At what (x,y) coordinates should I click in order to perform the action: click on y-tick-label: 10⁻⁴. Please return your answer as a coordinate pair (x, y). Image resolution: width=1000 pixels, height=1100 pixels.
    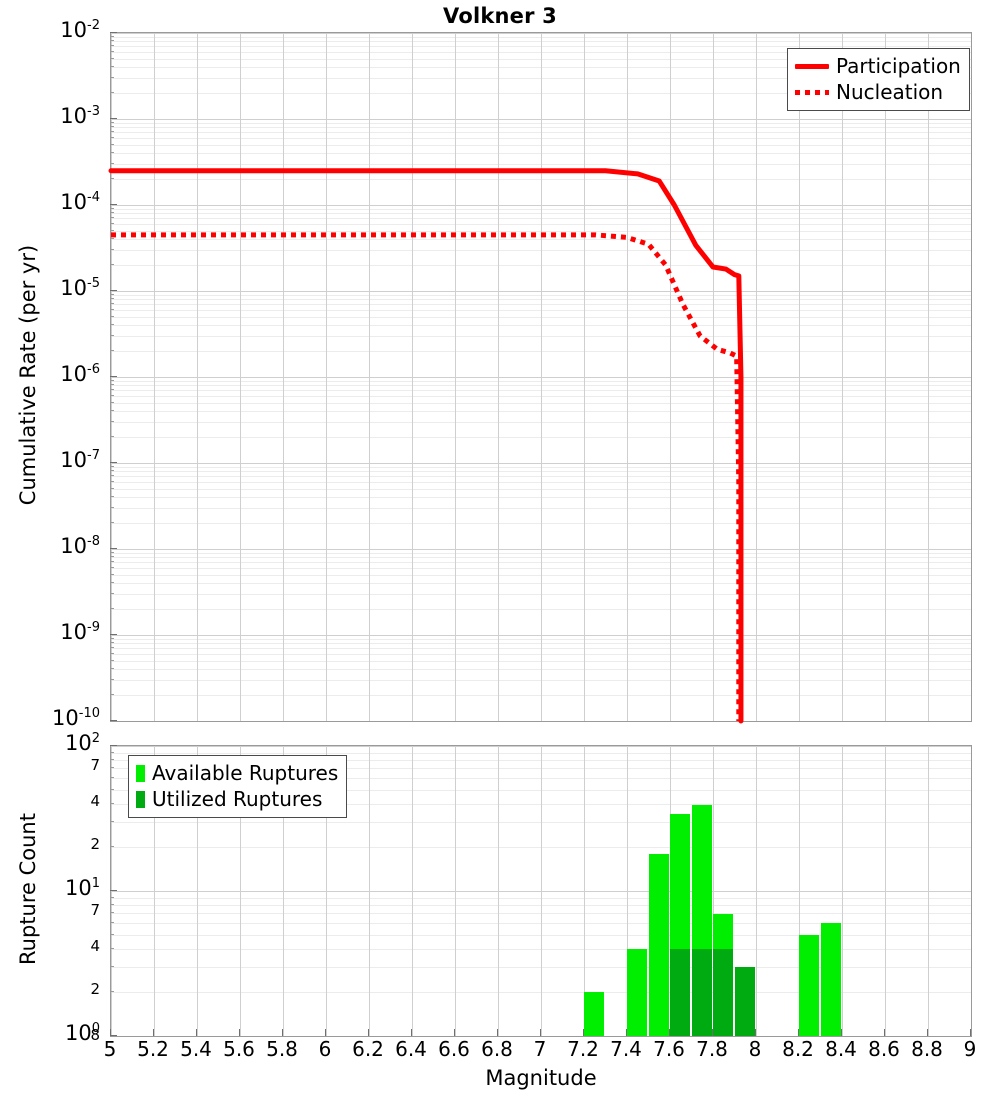
    Looking at the image, I should click on (80, 202).